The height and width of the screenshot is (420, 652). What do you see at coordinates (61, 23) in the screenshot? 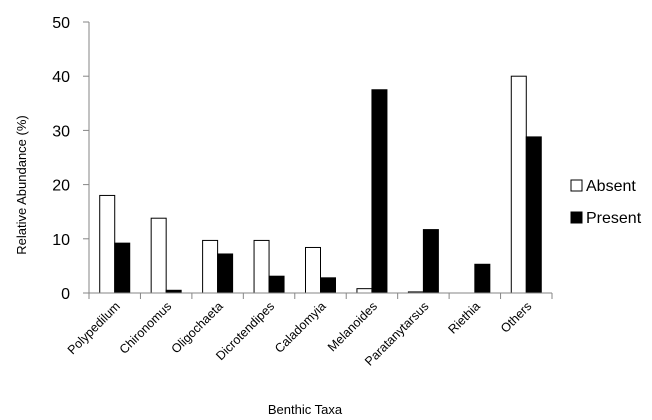
I see `y-tick-label: 50` at bounding box center [61, 23].